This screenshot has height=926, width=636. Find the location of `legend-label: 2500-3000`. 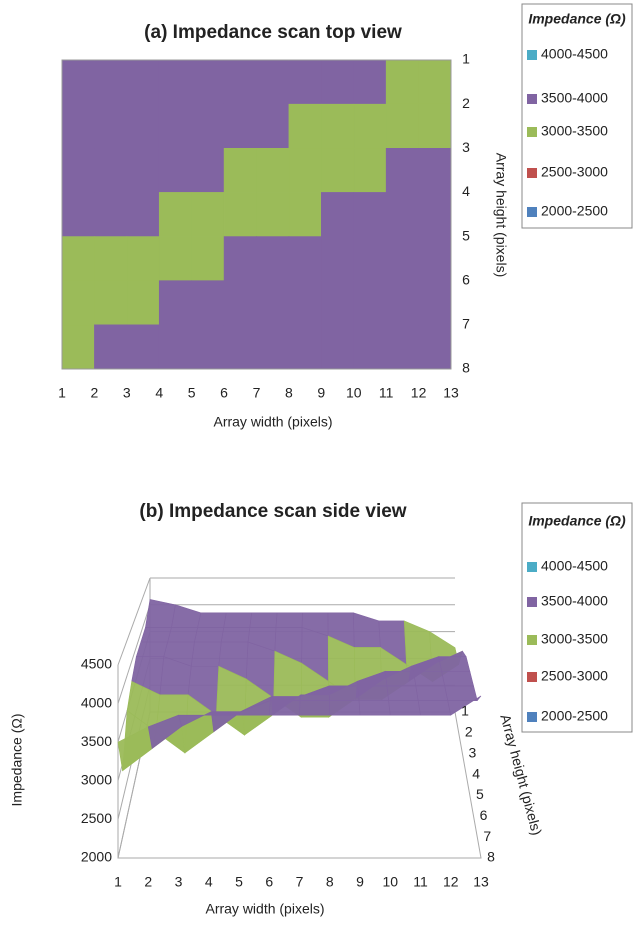

legend-label: 2500-3000 is located at coordinates (574, 676).